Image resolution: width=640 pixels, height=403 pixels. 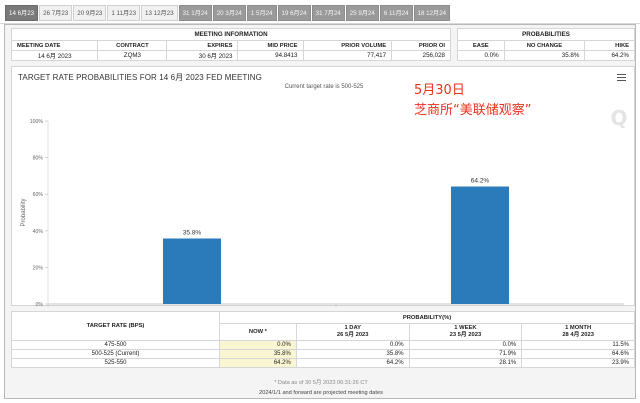 What do you see at coordinates (202, 55) in the screenshot?
I see `expires-value: 30 6月 2023` at bounding box center [202, 55].